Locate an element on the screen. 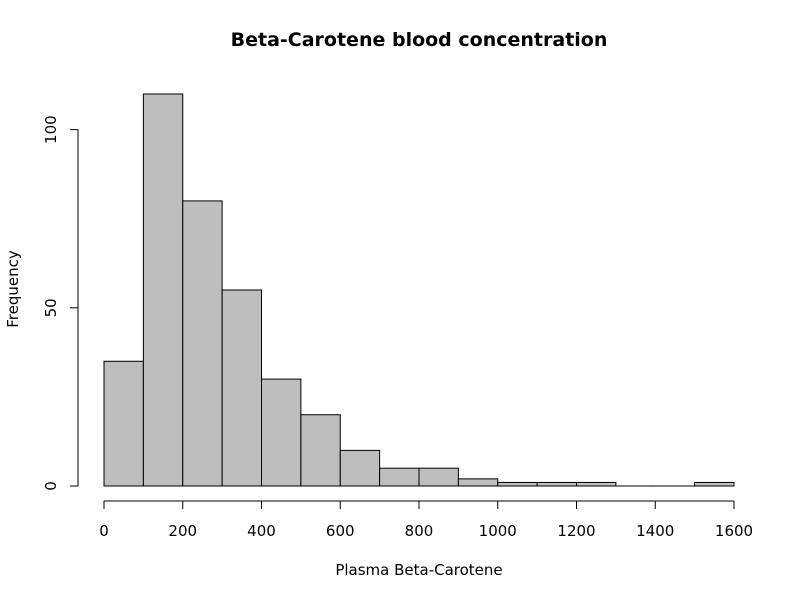  y-tick-label: 0 is located at coordinates (51, 486).